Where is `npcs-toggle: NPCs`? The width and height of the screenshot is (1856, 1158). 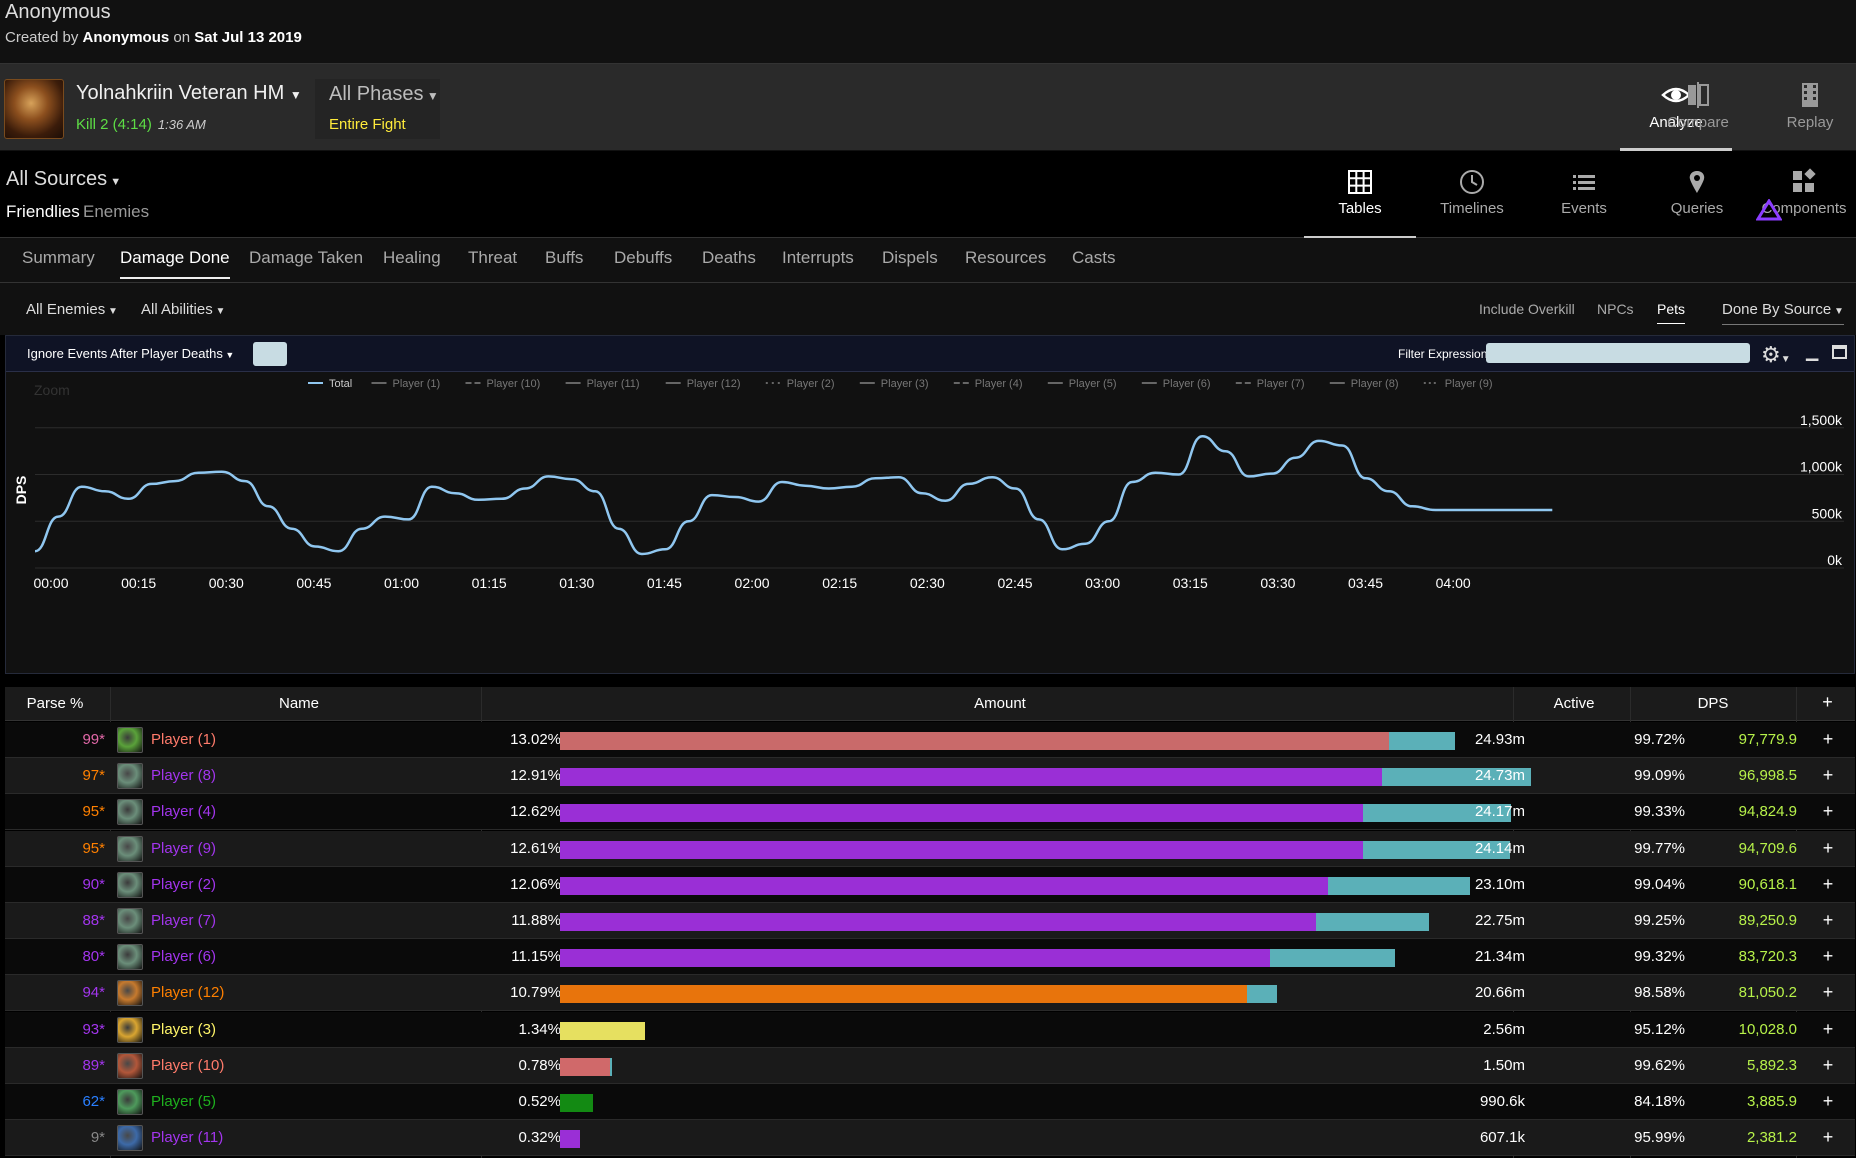
npcs-toggle: NPCs is located at coordinates (1615, 309).